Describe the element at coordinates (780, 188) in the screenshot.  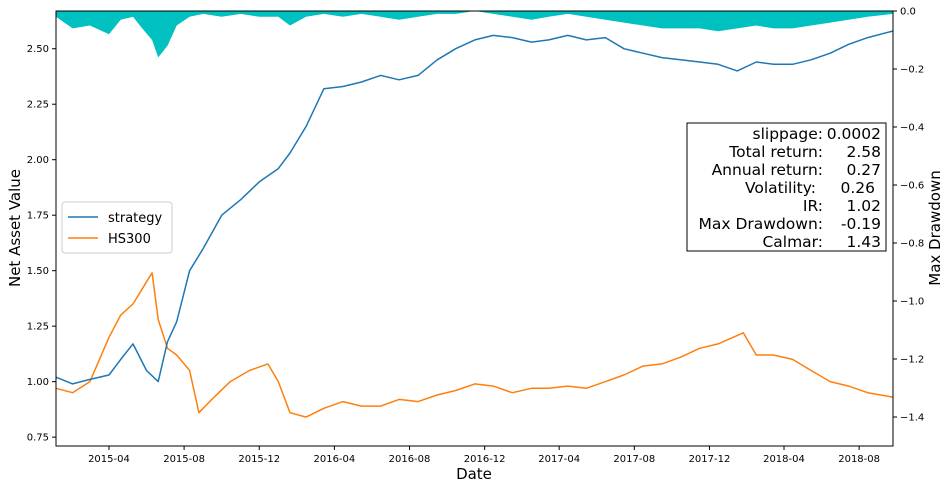
I see `stat-label-volatility: Volatility:` at that location.